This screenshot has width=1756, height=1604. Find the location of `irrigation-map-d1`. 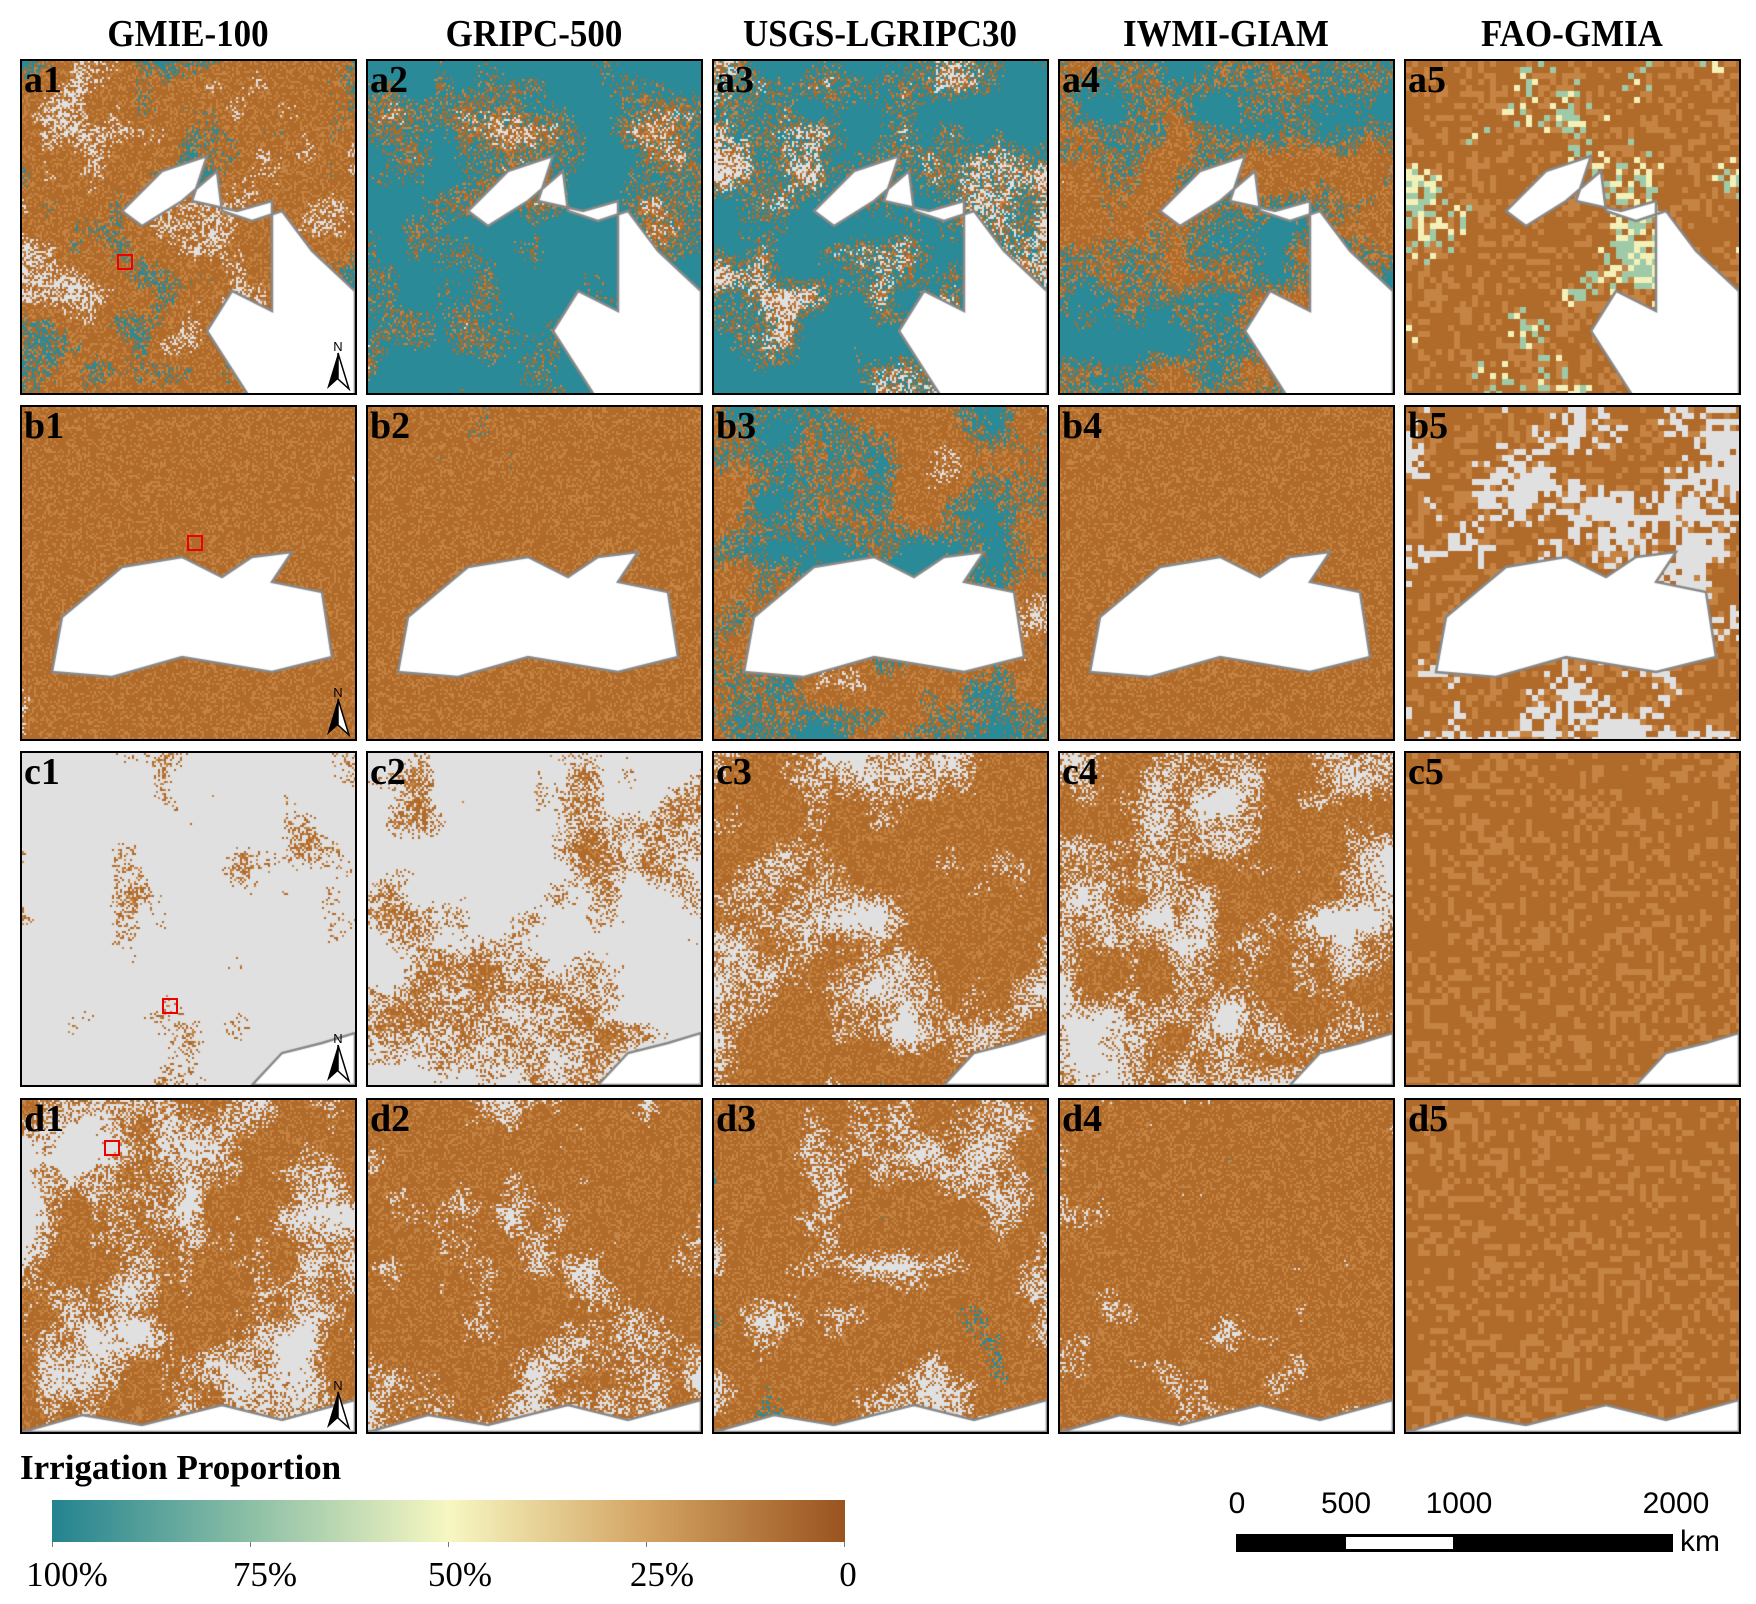

irrigation-map-d1 is located at coordinates (188, 1266).